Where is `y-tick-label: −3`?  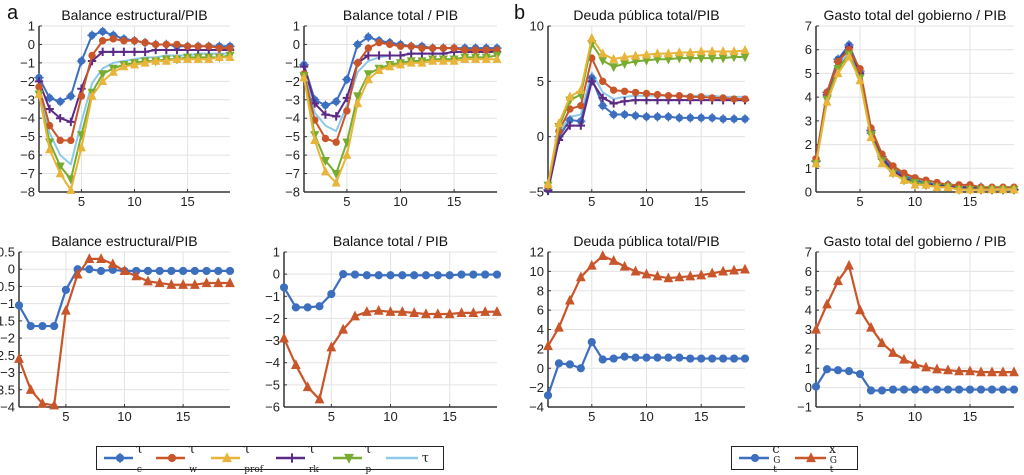 y-tick-label: −3 is located at coordinates (27, 99).